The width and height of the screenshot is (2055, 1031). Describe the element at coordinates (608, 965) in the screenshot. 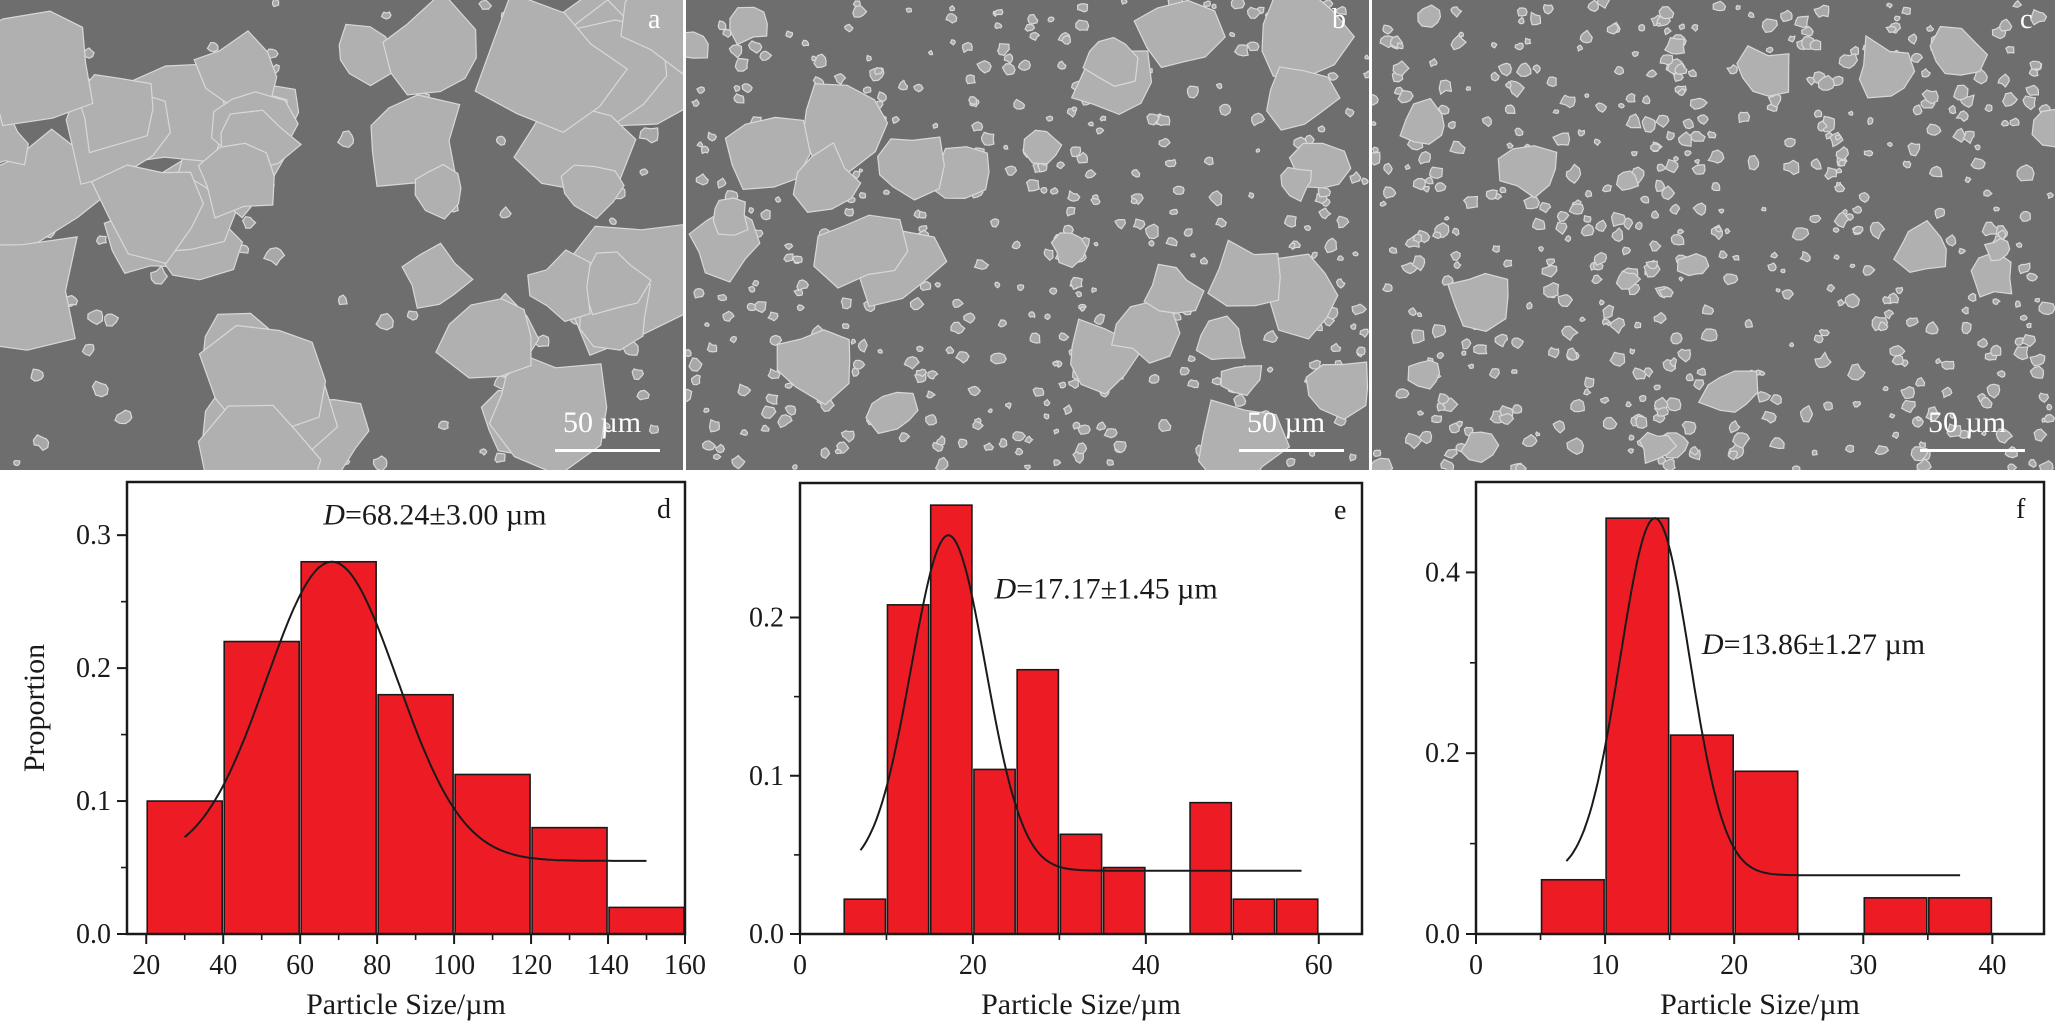

I see `x-tick-label-d-6: 140` at that location.